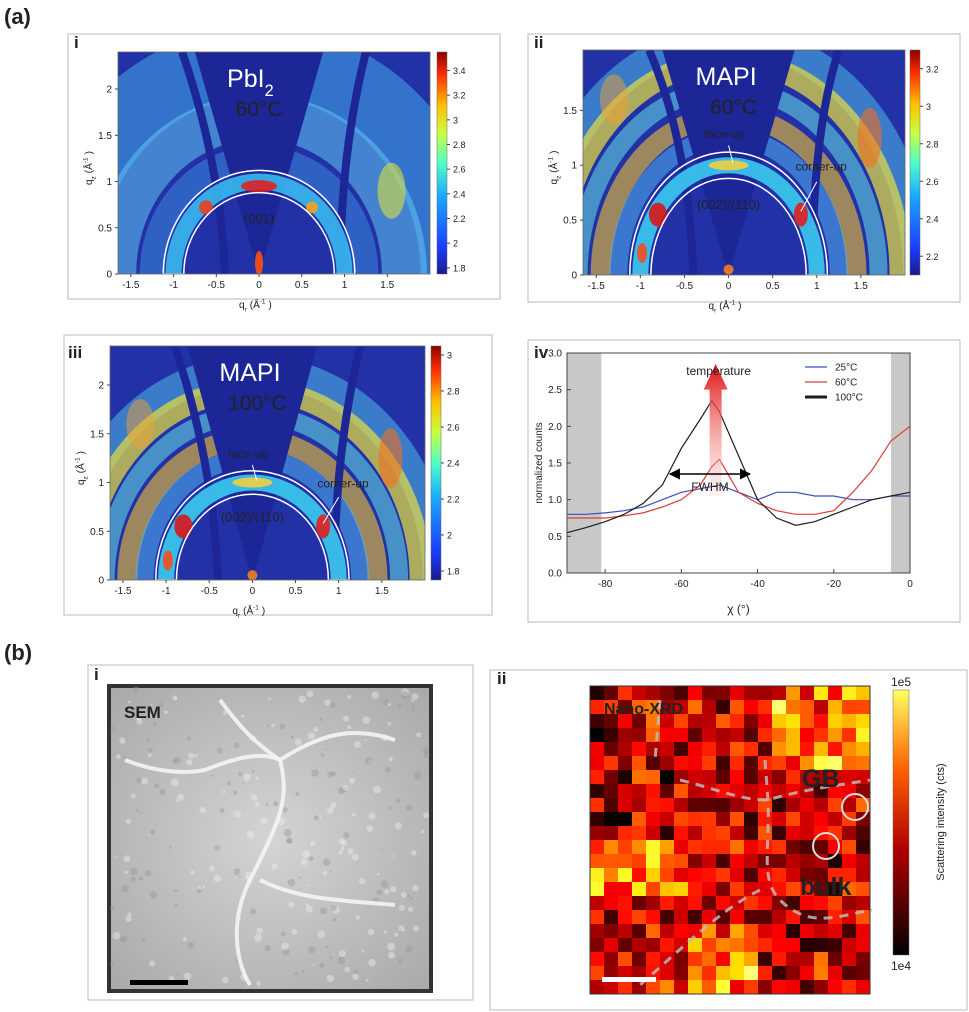 Image resolution: width=969 pixels, height=1012 pixels. I want to click on y-axis-label: qz (Å-1), so click(82, 468).